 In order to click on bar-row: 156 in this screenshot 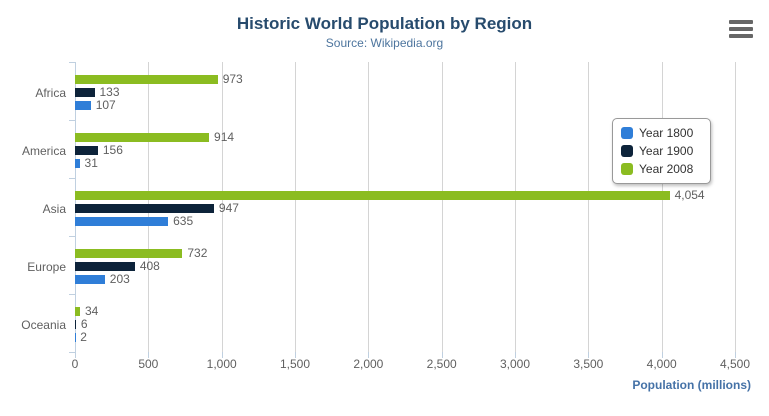, I will do `click(405, 150)`.